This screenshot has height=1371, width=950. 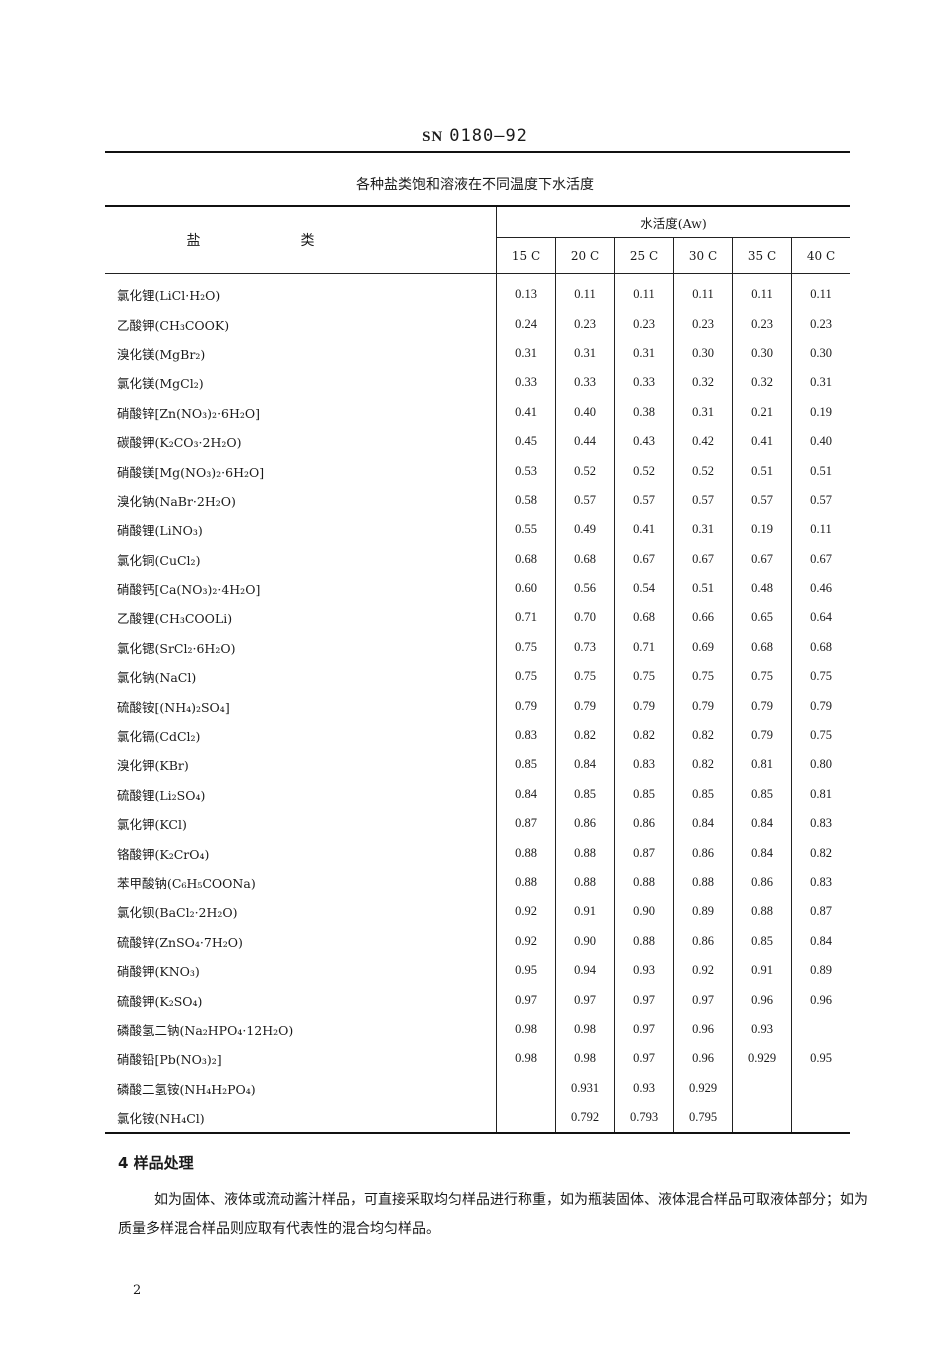 I want to click on water-activity-value: 0.793, so click(x=644, y=1118).